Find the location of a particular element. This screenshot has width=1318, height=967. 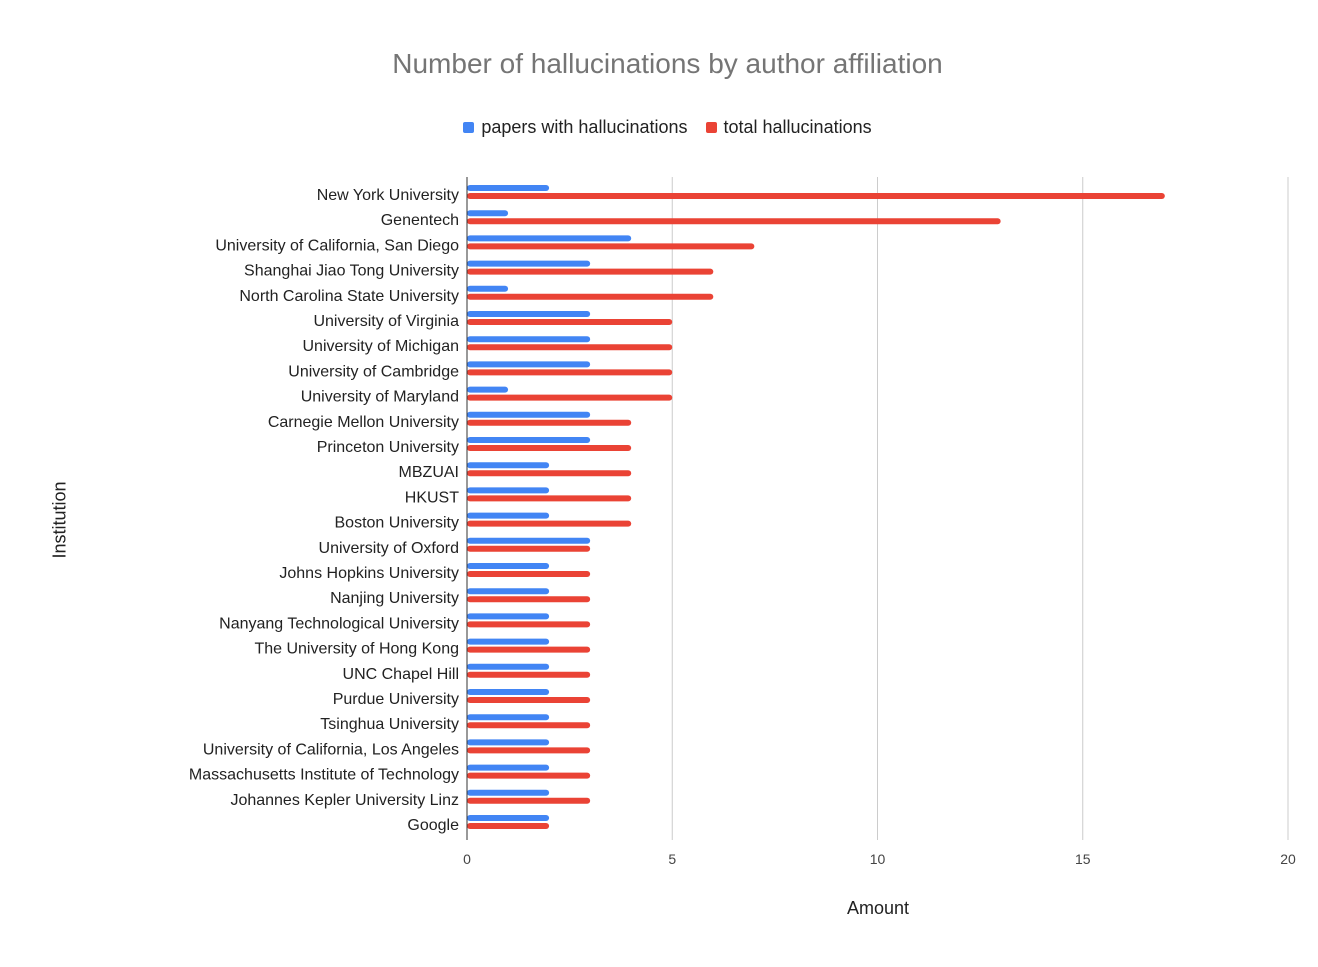

bar-group: Johns Hopkins University is located at coordinates (435, 572).